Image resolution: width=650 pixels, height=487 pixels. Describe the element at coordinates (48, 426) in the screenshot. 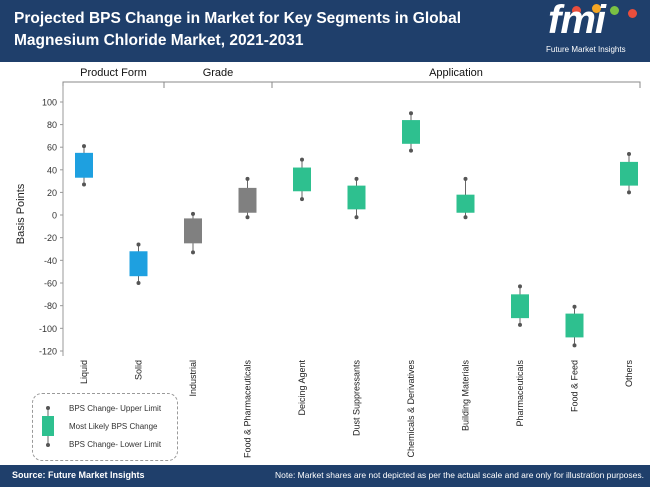

I see `legend-swatch` at that location.